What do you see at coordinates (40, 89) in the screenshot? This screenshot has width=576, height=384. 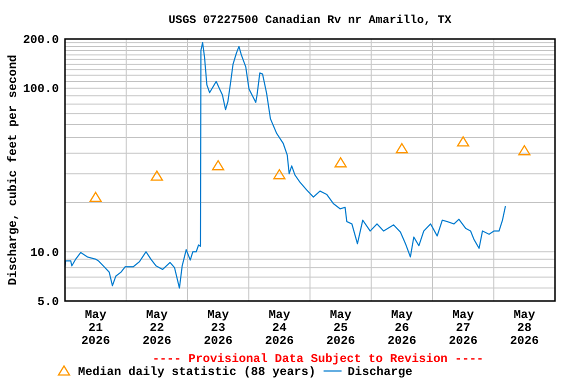 I see `y-tick-label: 100.0` at bounding box center [40, 89].